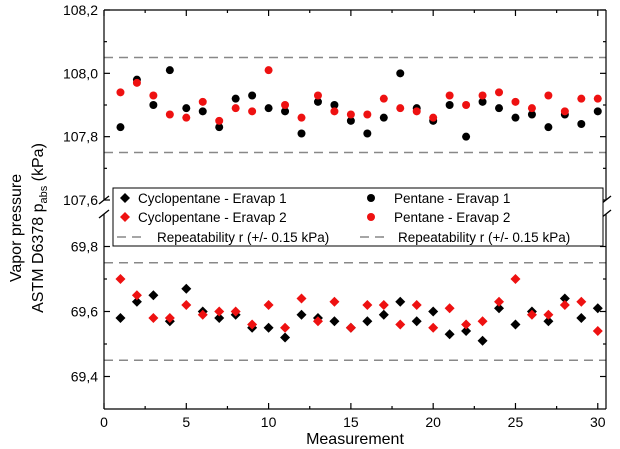 Image resolution: width=620 pixels, height=449 pixels. I want to click on x-axis-title: Measurement, so click(355, 439).